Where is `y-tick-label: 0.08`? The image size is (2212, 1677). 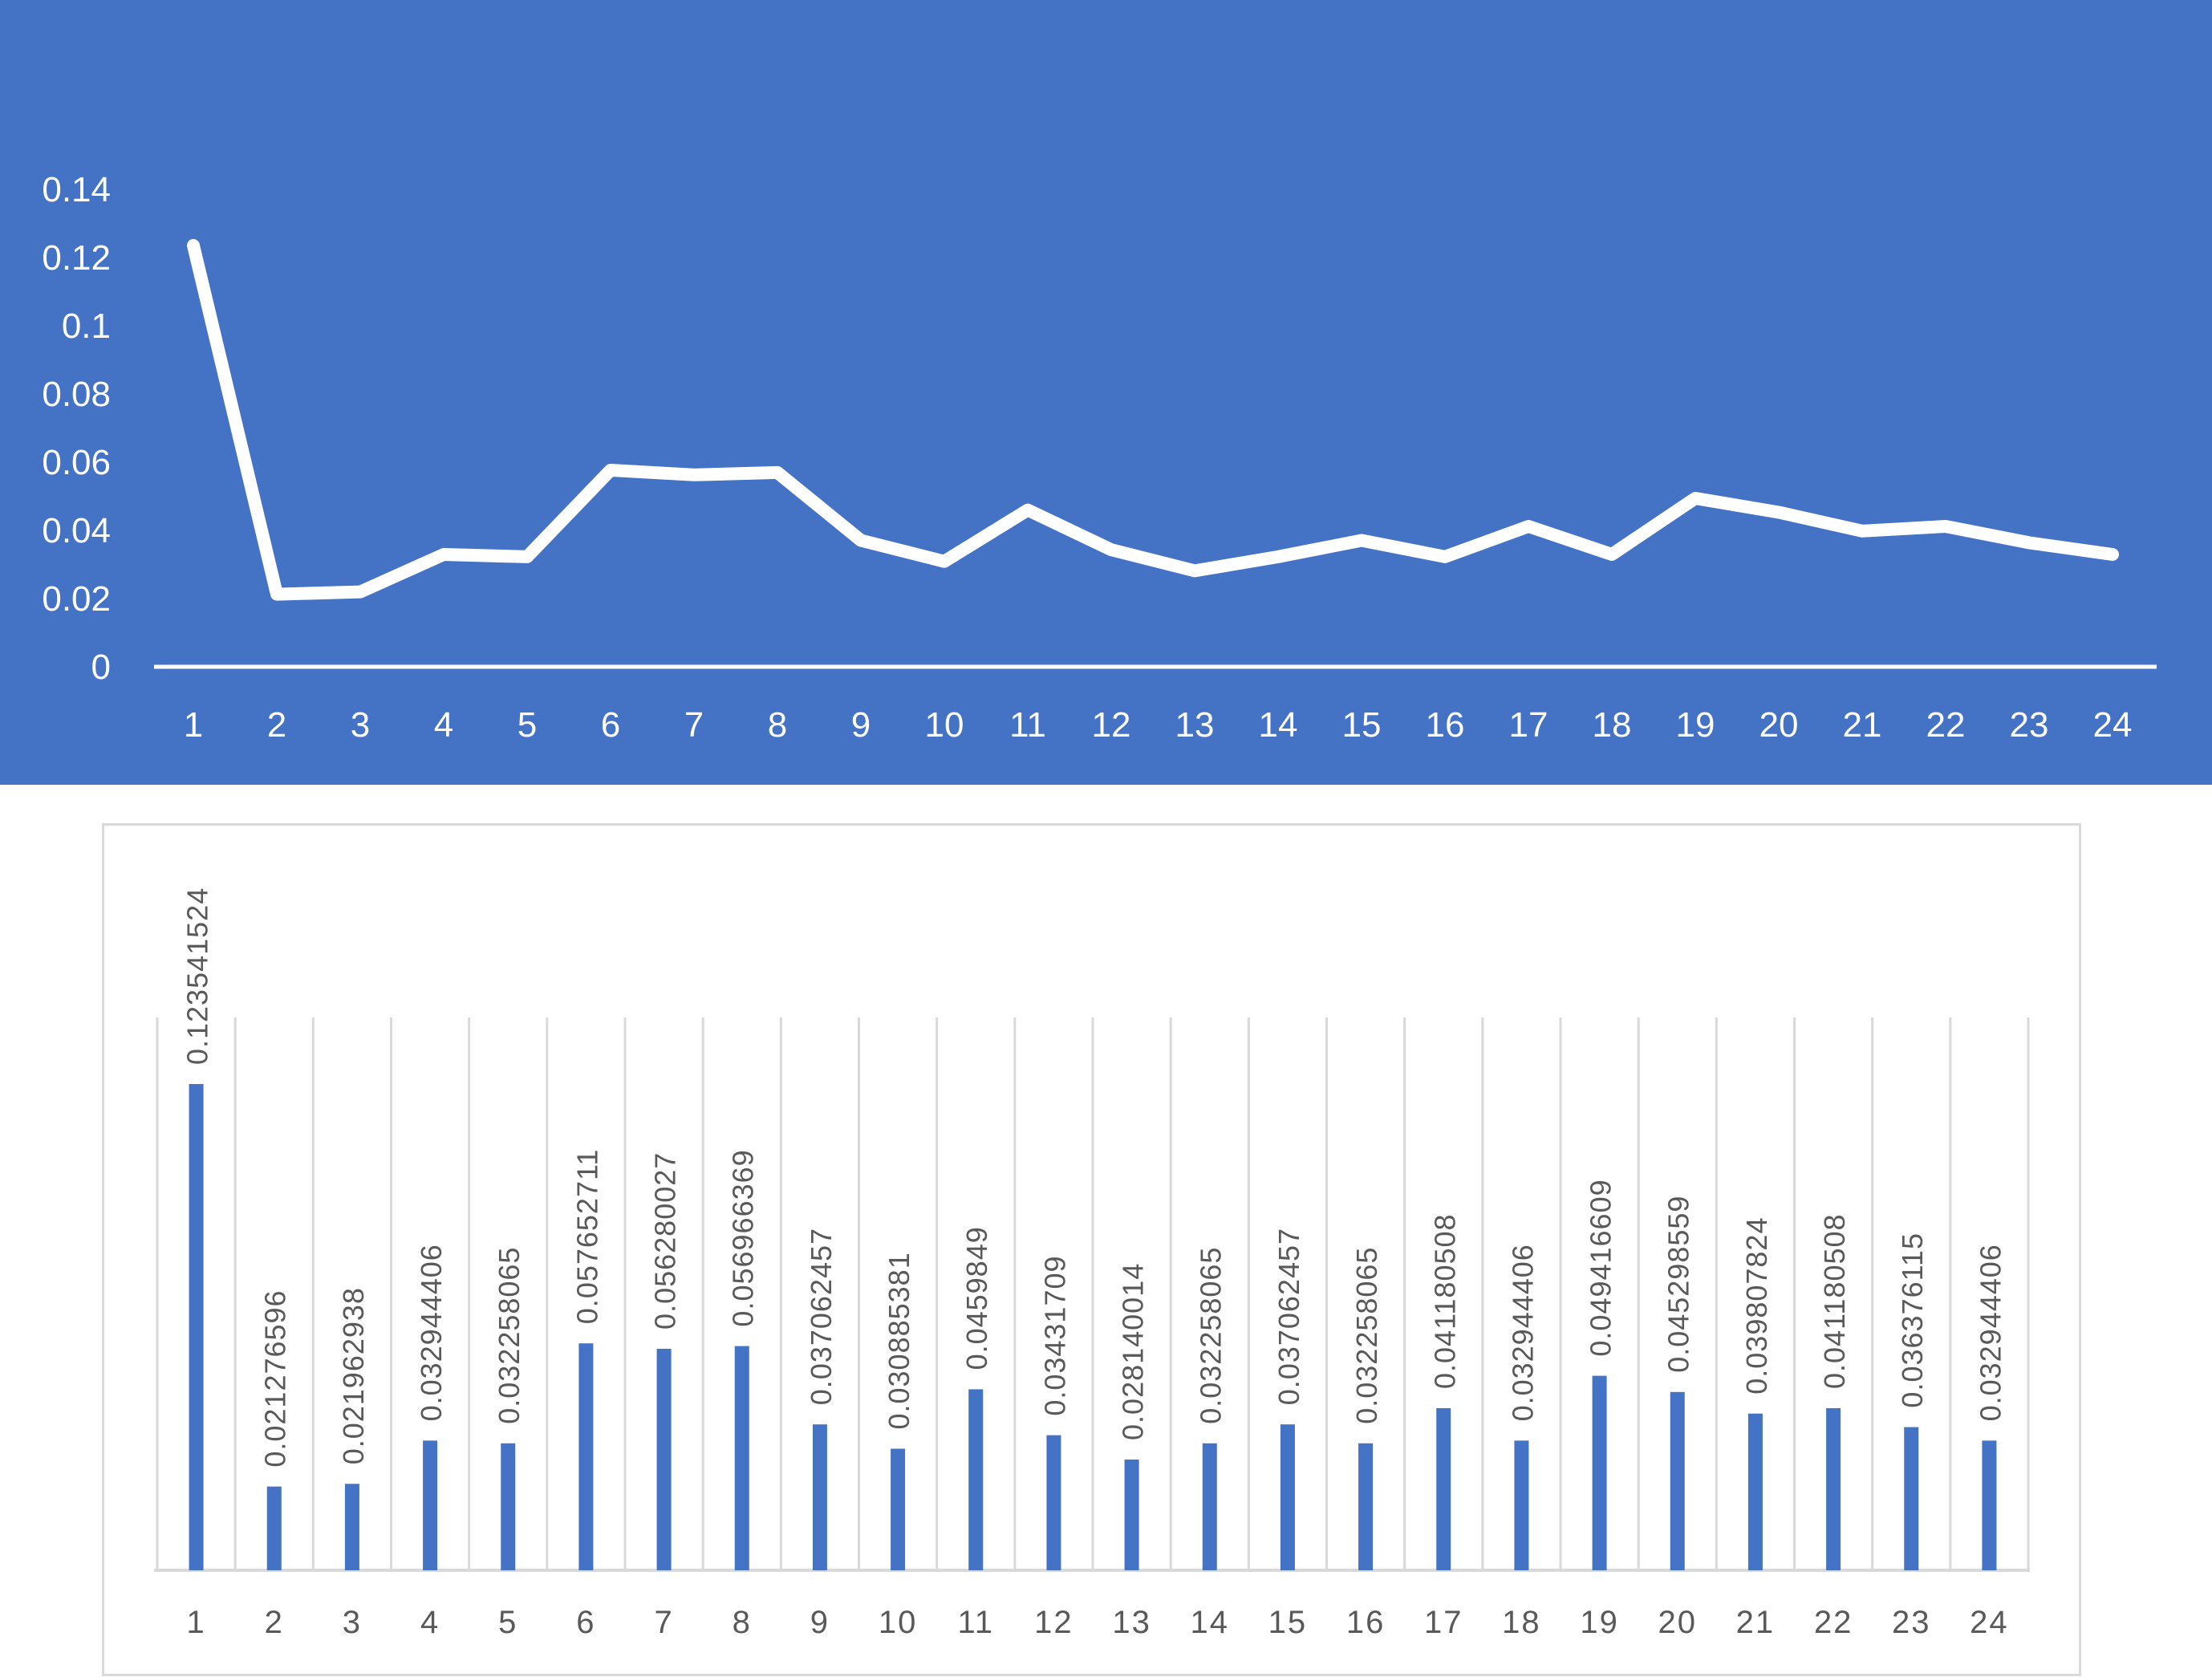 y-tick-label: 0.08 is located at coordinates (76, 395).